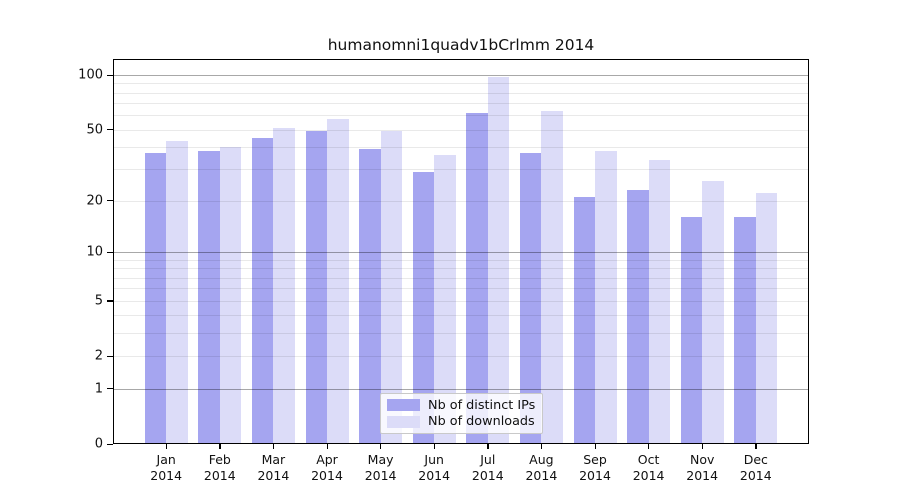  I want to click on month-label: Jun, so click(434, 459).